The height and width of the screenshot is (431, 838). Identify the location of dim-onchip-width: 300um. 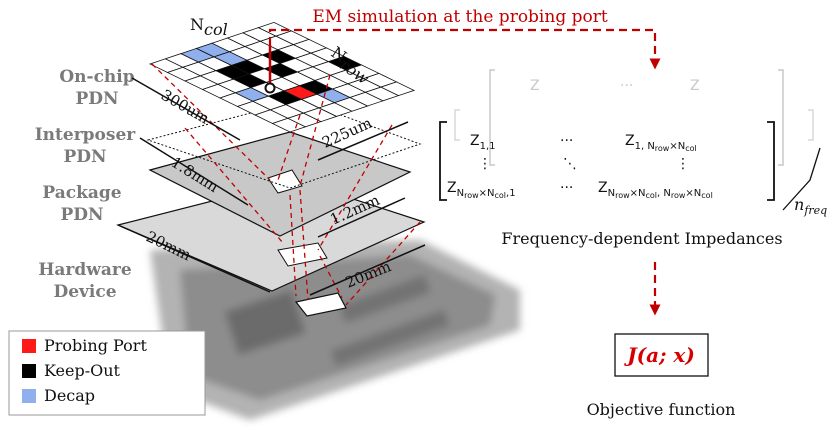
(185, 107).